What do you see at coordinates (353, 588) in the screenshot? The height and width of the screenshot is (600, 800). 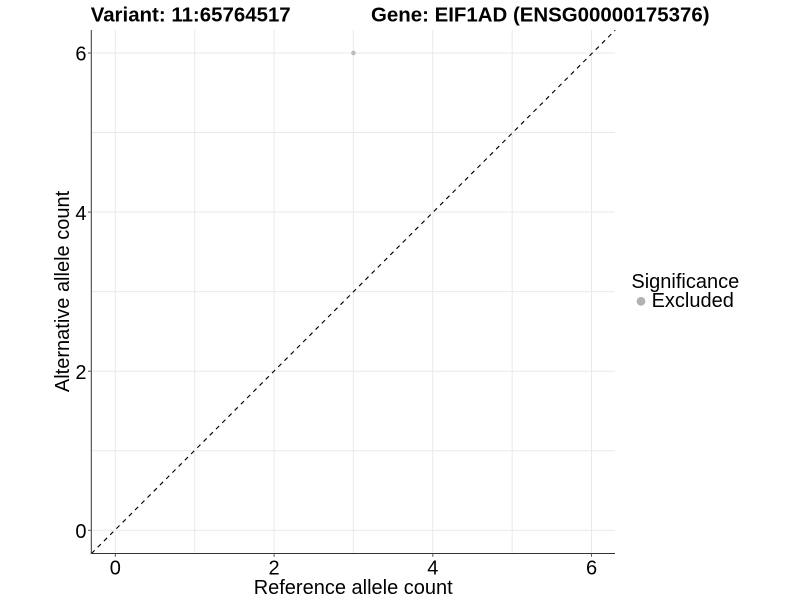 I see `svg-text: Reference allele count` at bounding box center [353, 588].